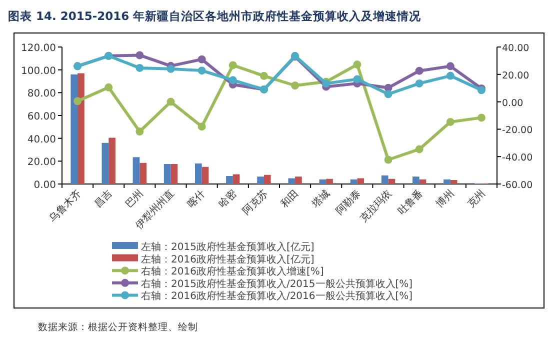 This screenshot has width=554, height=341. What do you see at coordinates (228, 199) in the screenshot?
I see `x-tick-label: 哈密` at bounding box center [228, 199].